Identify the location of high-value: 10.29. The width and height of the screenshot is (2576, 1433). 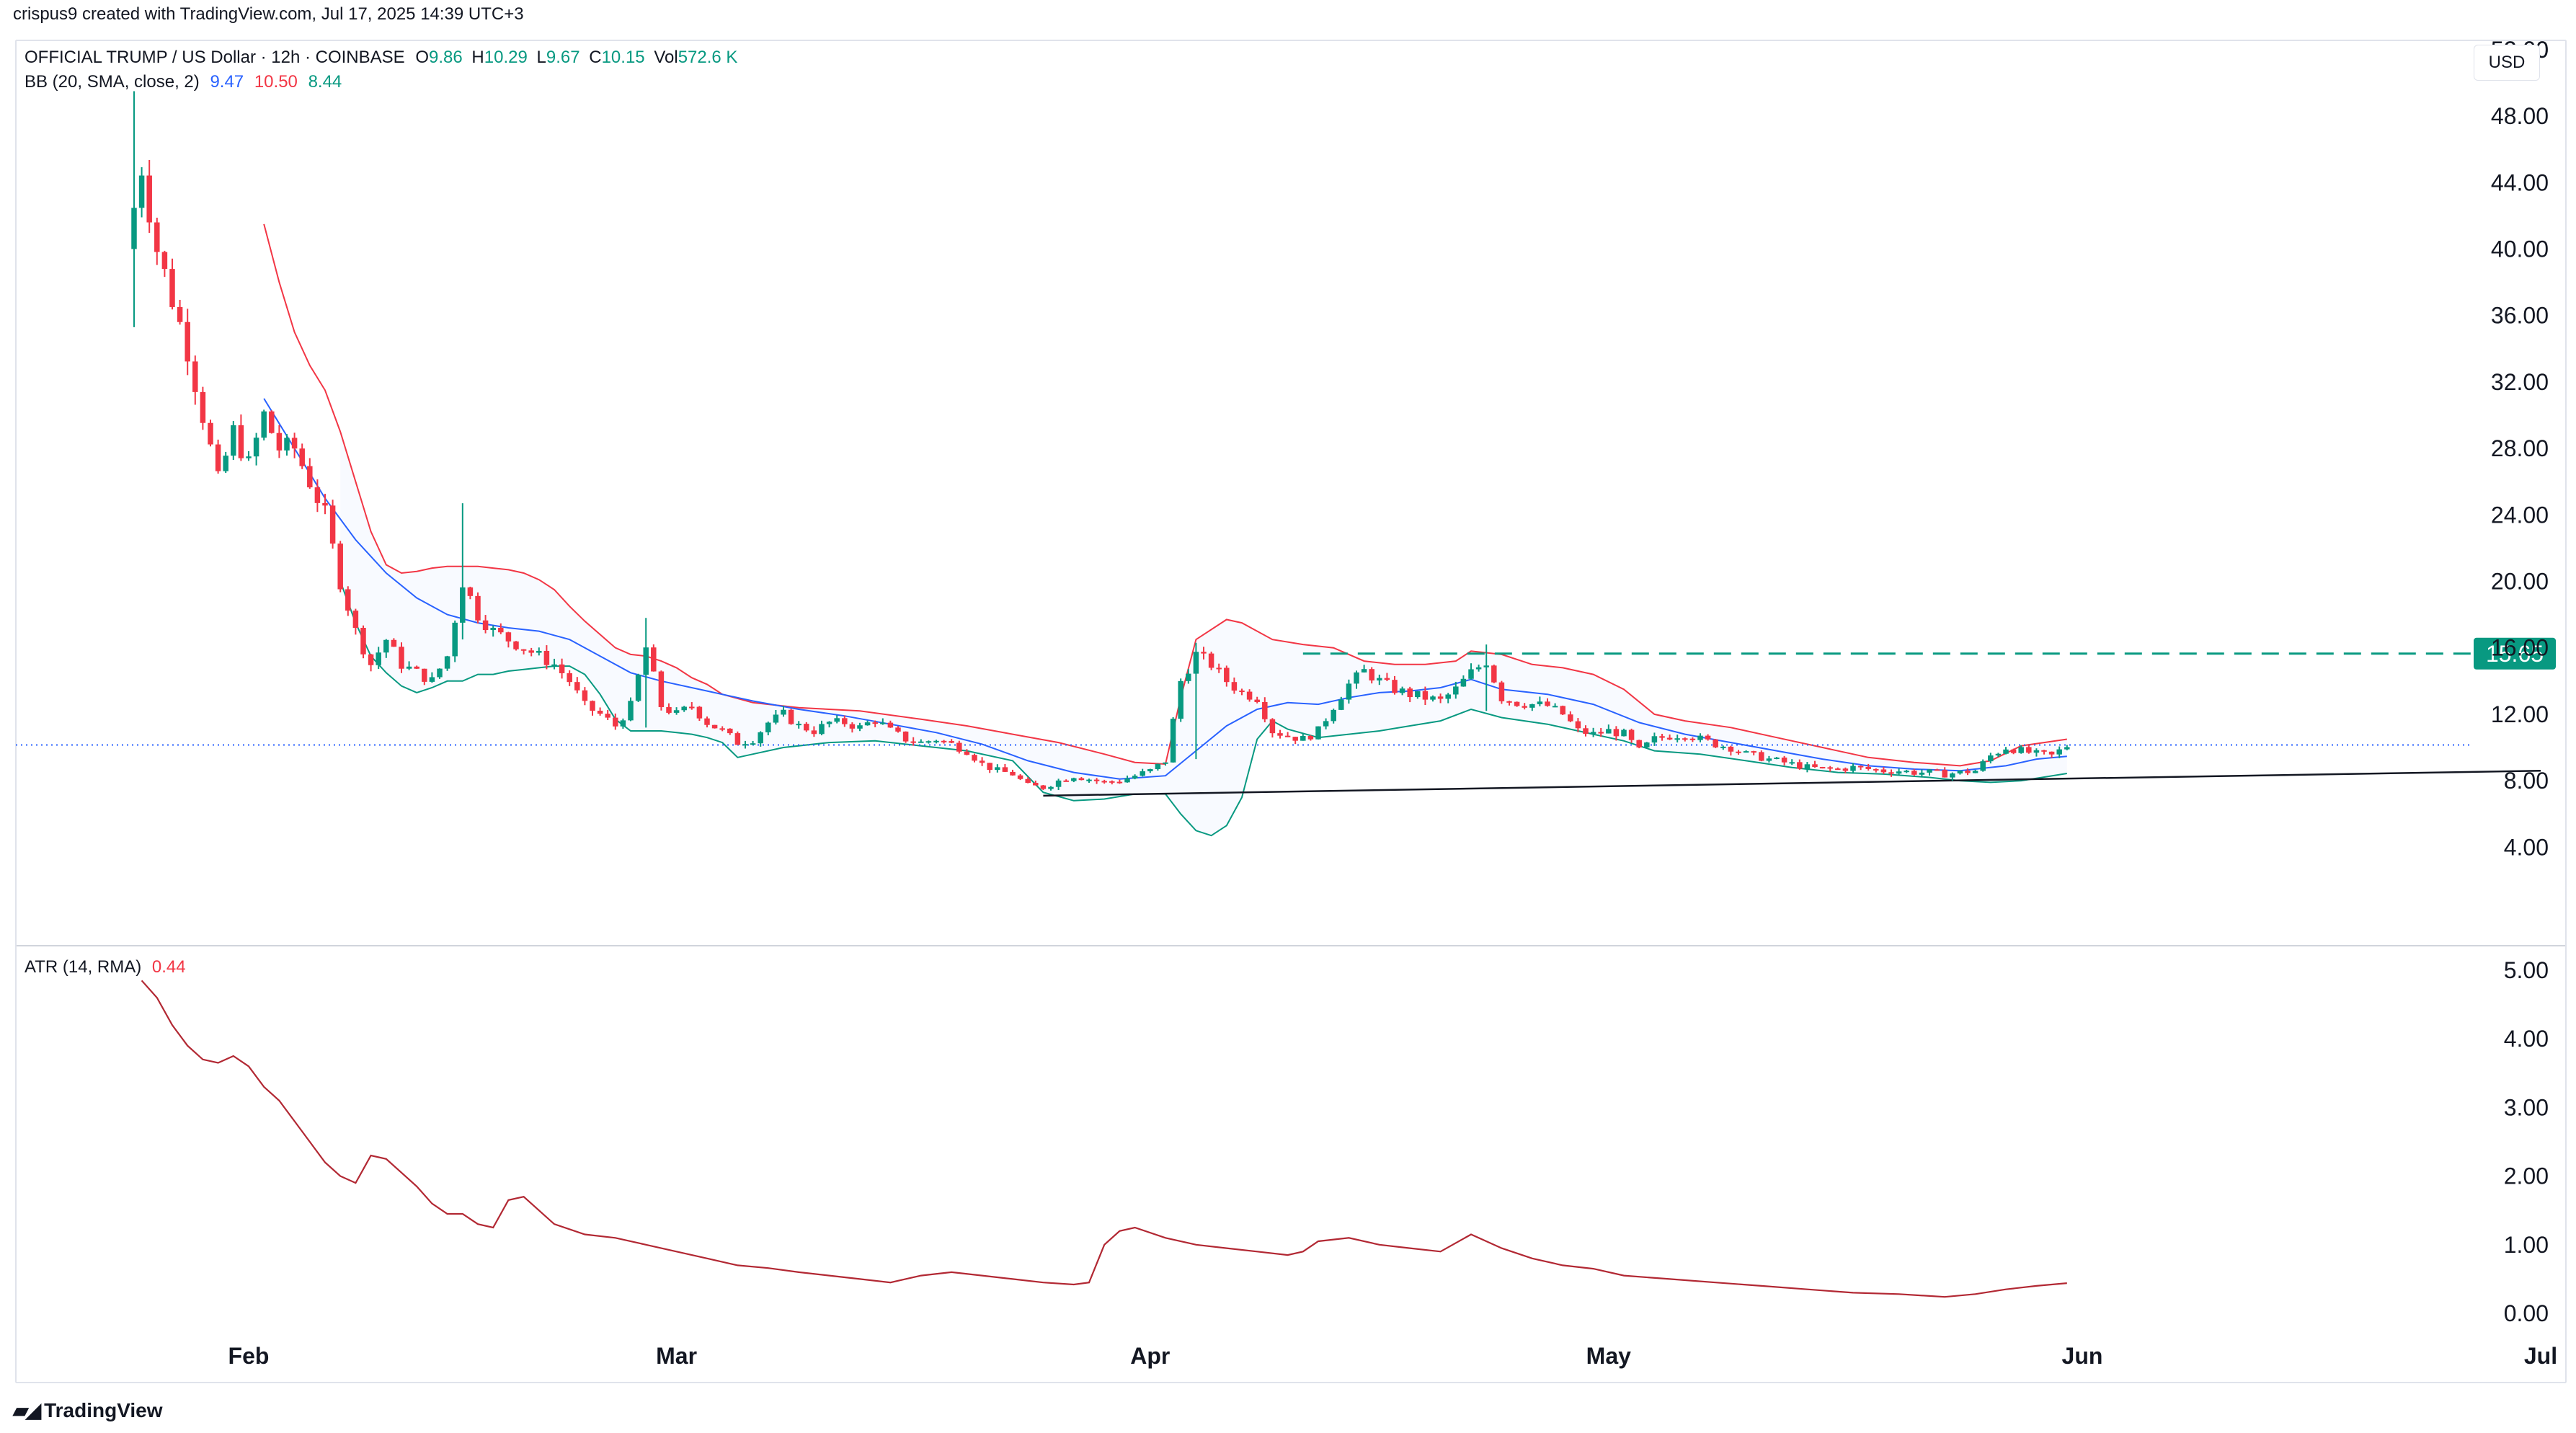
(506, 57).